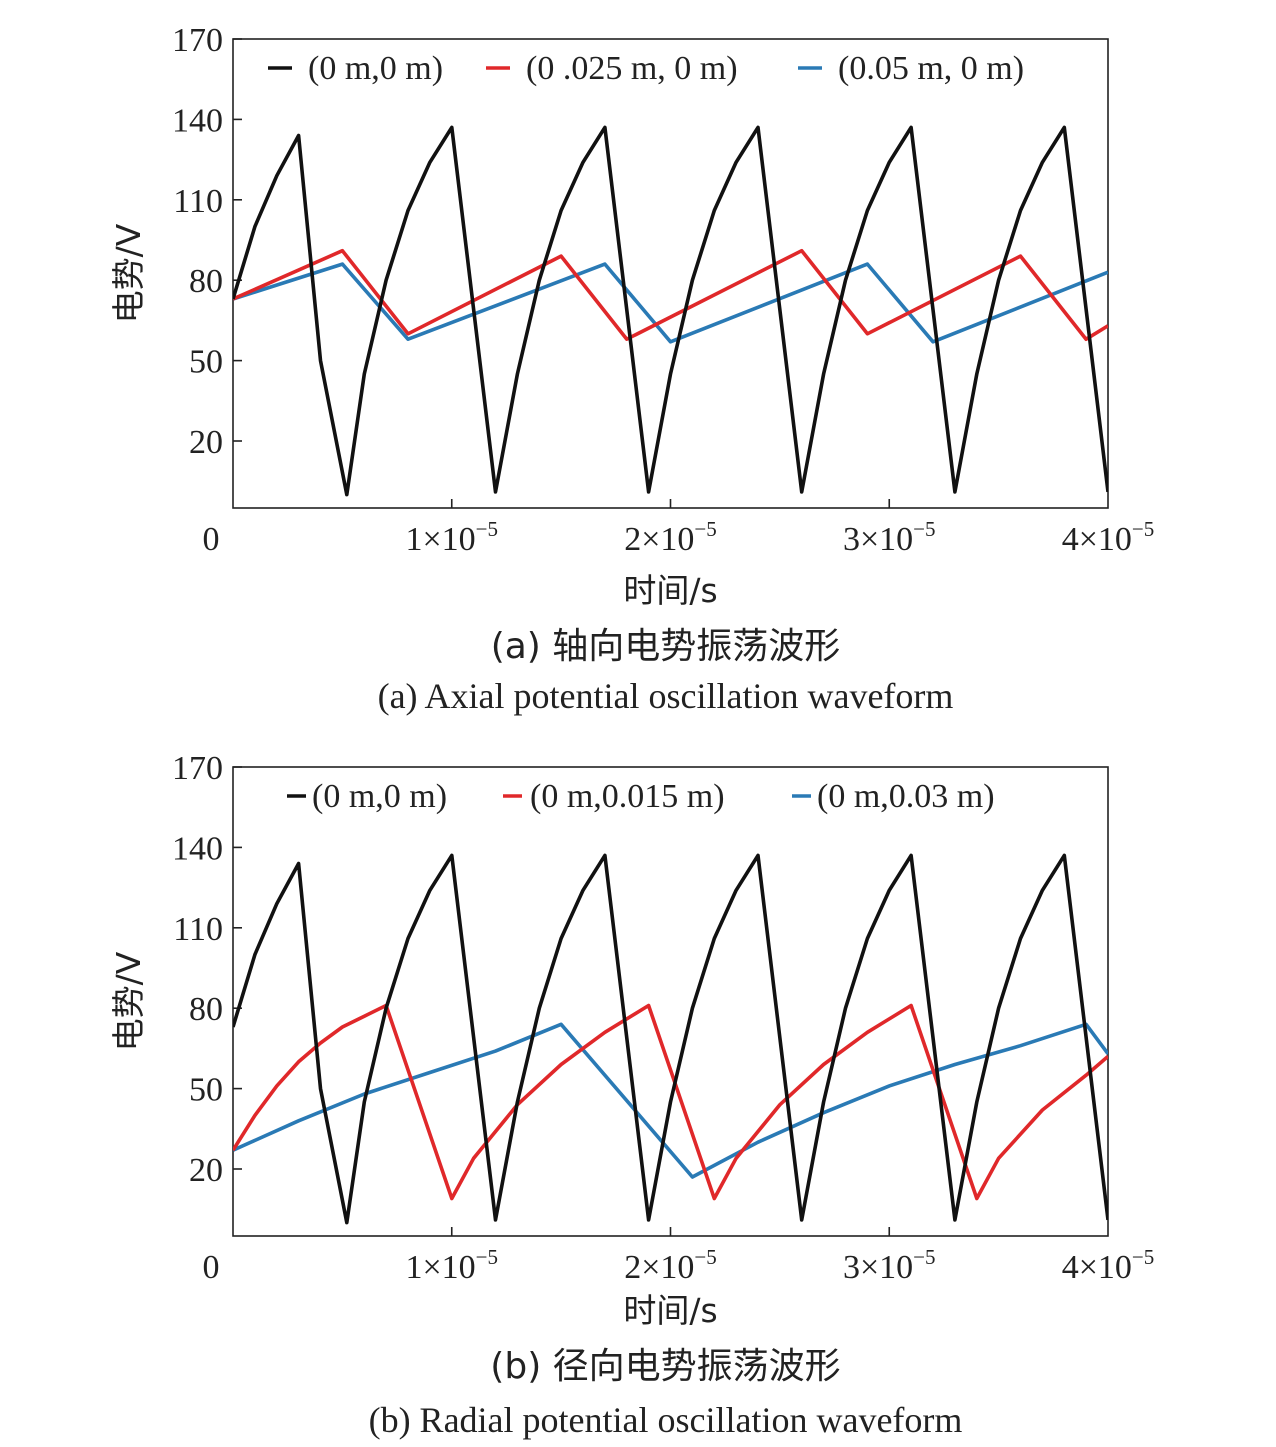  What do you see at coordinates (627, 796) in the screenshot?
I see `legend-label: (0 m,0.015 m)` at bounding box center [627, 796].